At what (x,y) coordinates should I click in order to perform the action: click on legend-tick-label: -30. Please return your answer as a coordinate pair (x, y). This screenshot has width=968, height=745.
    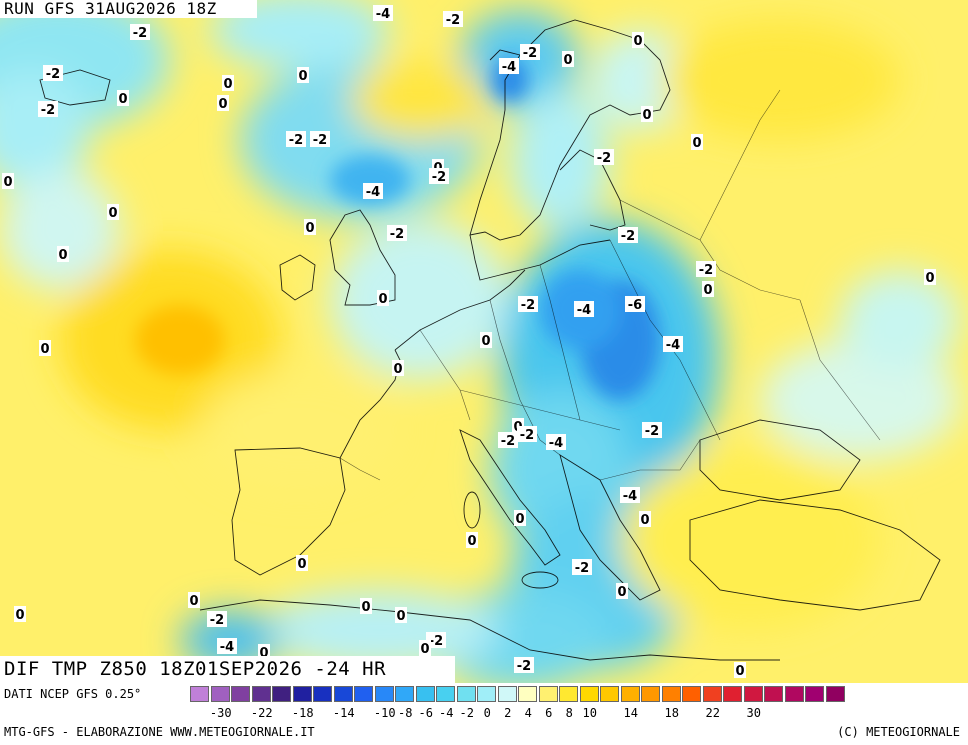
    Looking at the image, I should click on (220, 713).